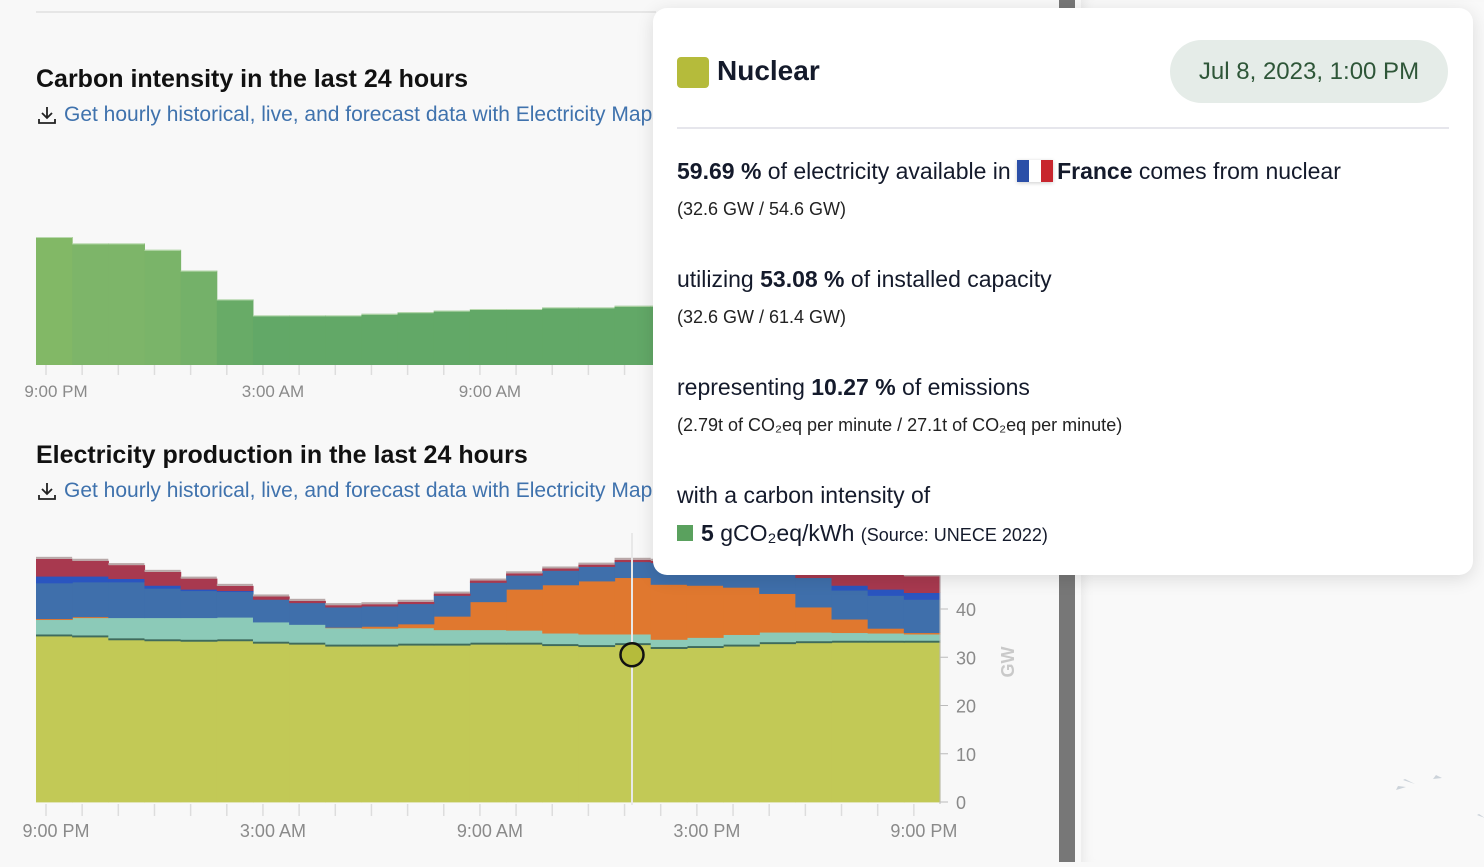 Image resolution: width=1484 pixels, height=867 pixels. What do you see at coordinates (346, 12) in the screenshot?
I see `section-divider` at bounding box center [346, 12].